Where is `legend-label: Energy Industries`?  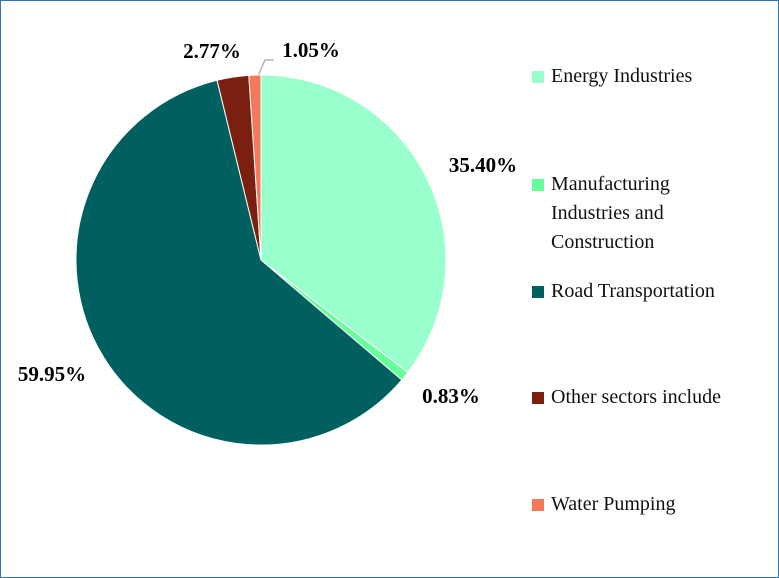 legend-label: Energy Industries is located at coordinates (622, 76).